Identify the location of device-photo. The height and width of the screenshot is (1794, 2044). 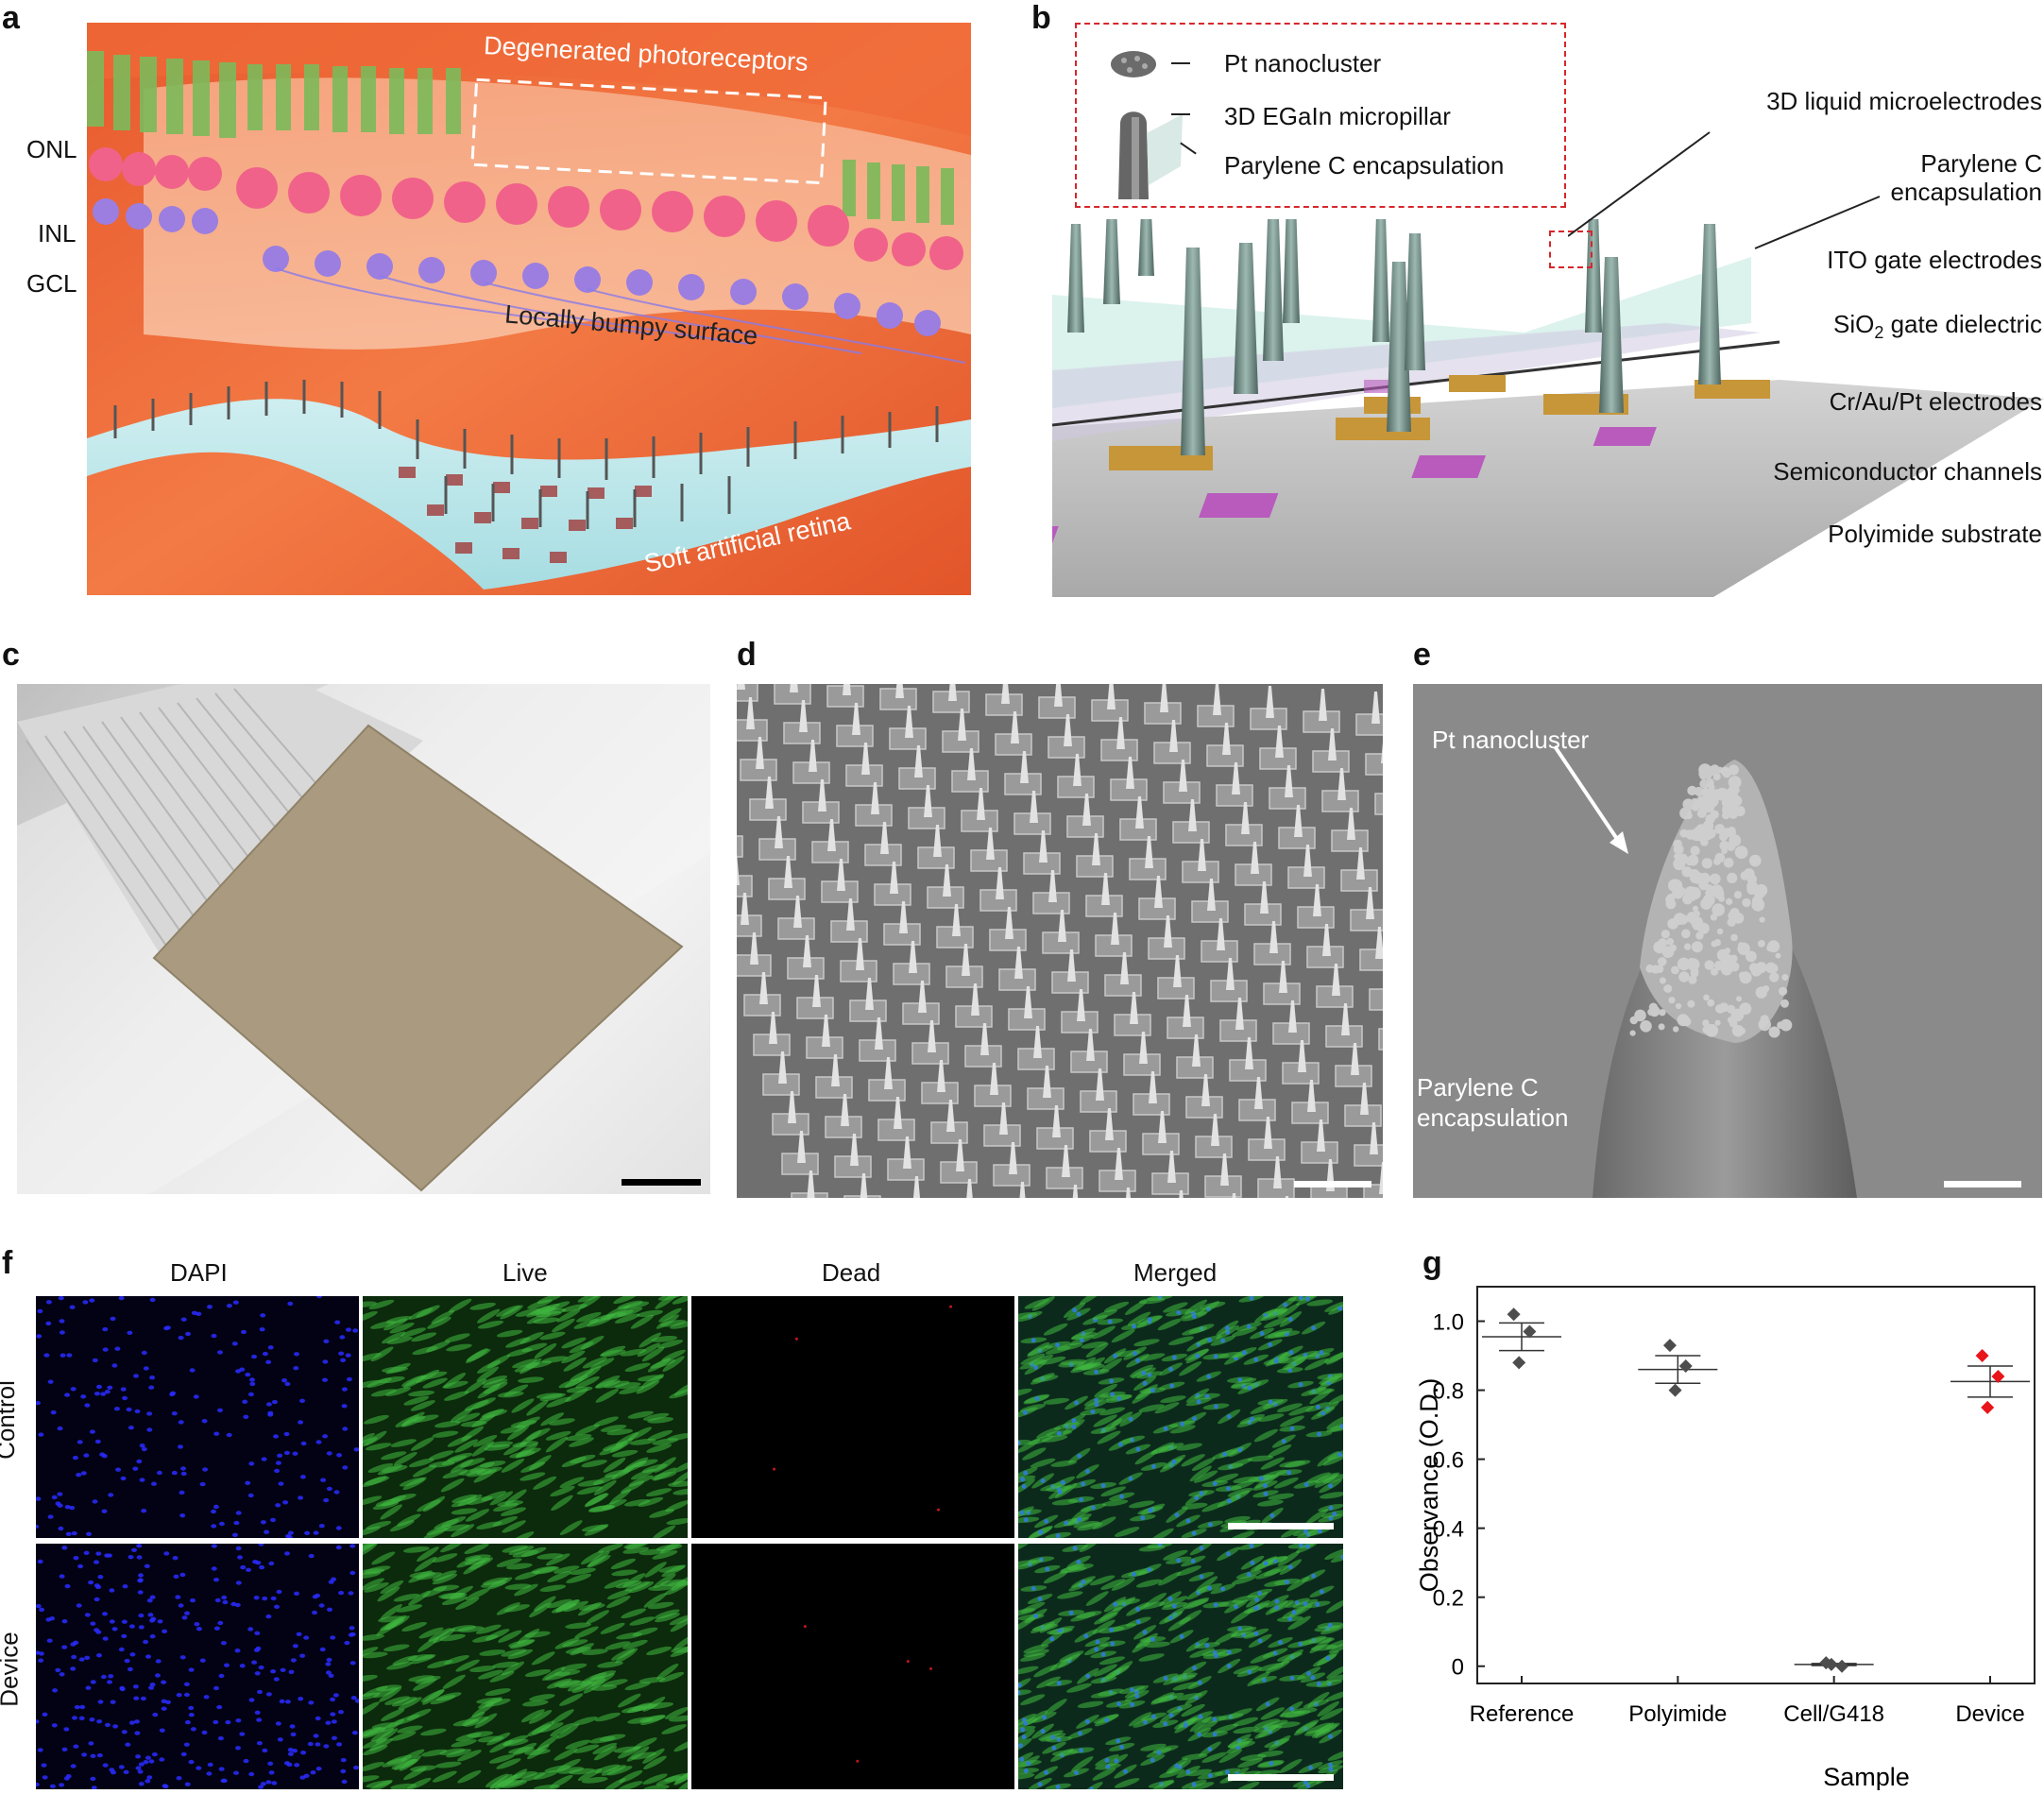
(364, 939).